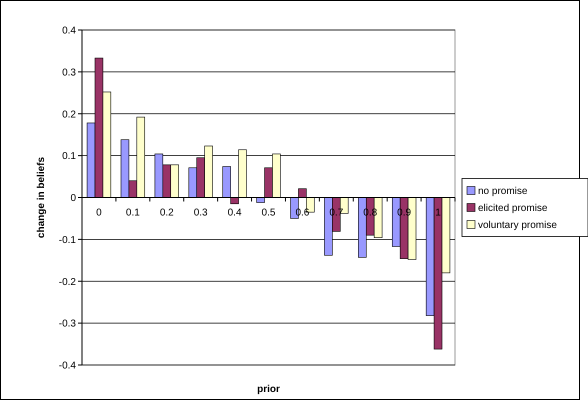 This screenshot has height=408, width=588. I want to click on y-tick-label: -0.3, so click(67, 324).